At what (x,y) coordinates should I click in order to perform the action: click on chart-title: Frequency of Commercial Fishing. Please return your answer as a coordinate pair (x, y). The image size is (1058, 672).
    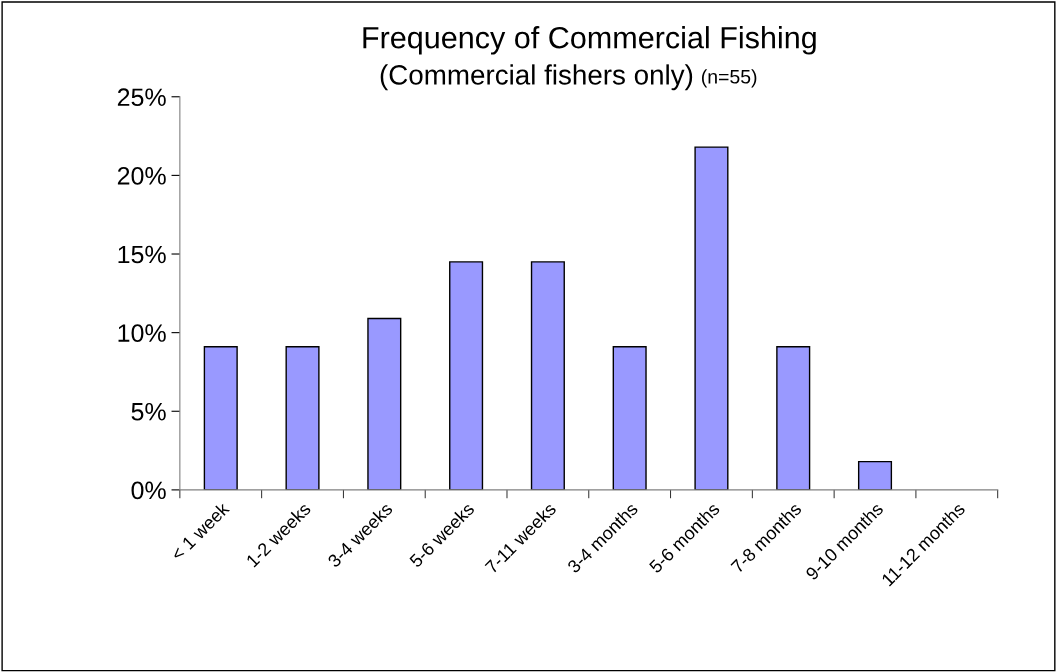
    Looking at the image, I should click on (589, 40).